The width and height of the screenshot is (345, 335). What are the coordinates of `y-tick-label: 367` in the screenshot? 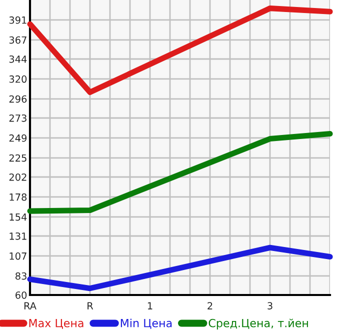 It's located at (17, 40).